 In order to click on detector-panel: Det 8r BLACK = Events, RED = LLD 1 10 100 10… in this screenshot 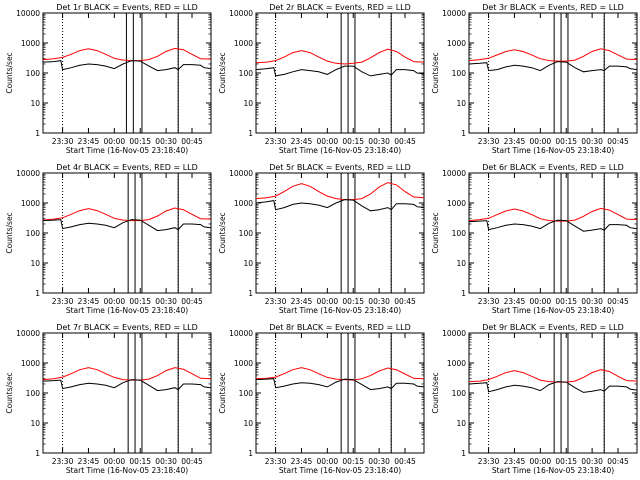, I will do `click(321, 399)`.